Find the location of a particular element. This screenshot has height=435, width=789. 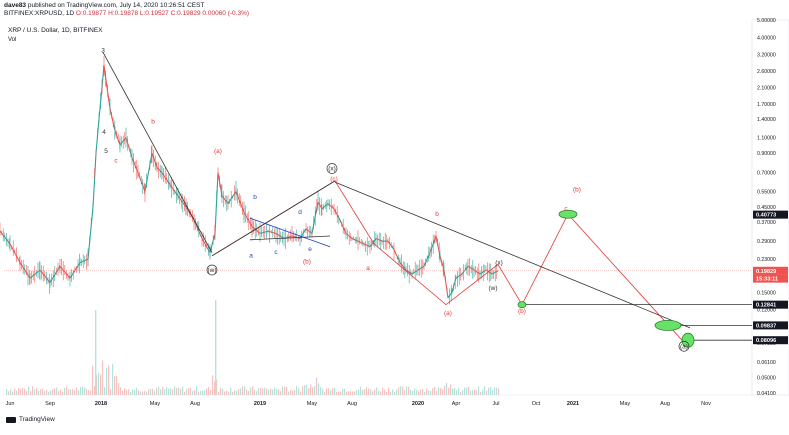

price-axis-panel is located at coordinates (770, 207).